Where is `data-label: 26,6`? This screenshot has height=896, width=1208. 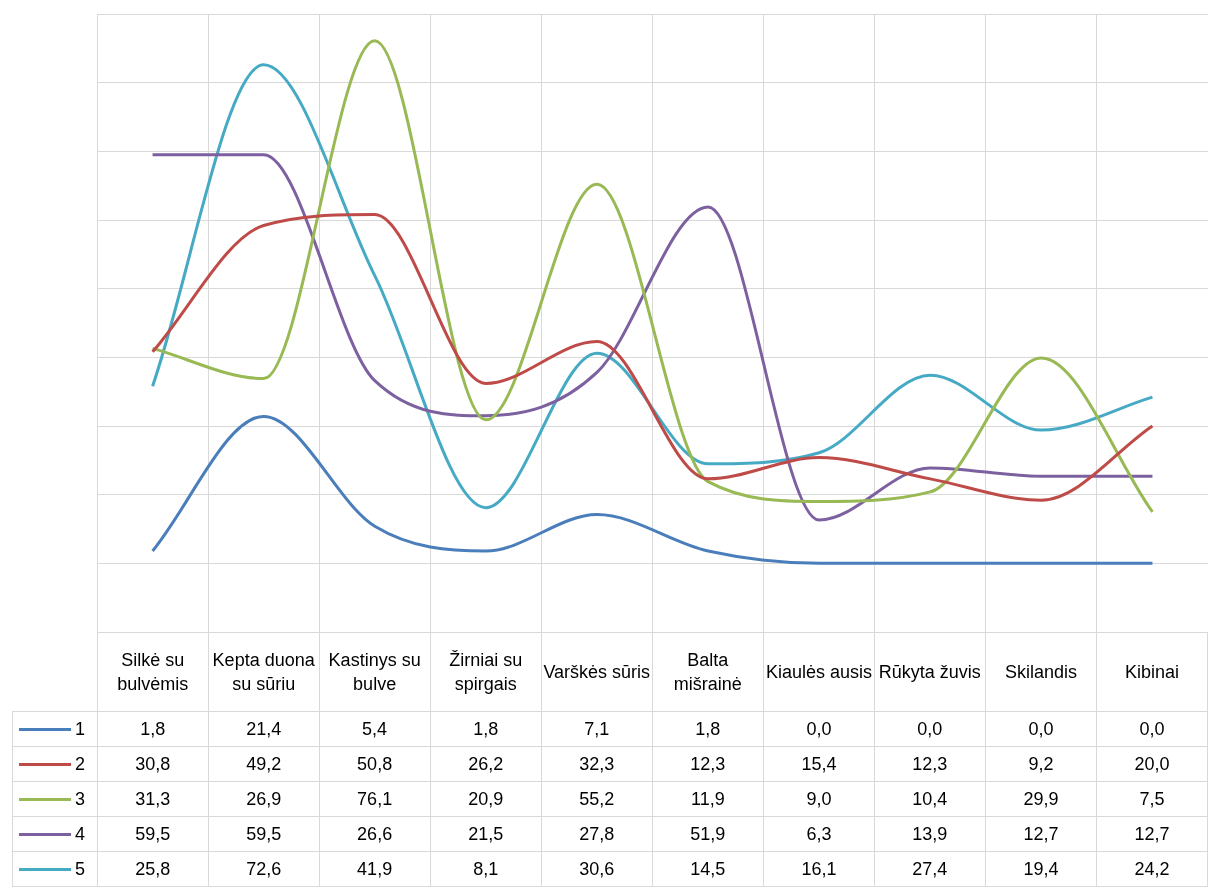 data-label: 26,6 is located at coordinates (375, 834).